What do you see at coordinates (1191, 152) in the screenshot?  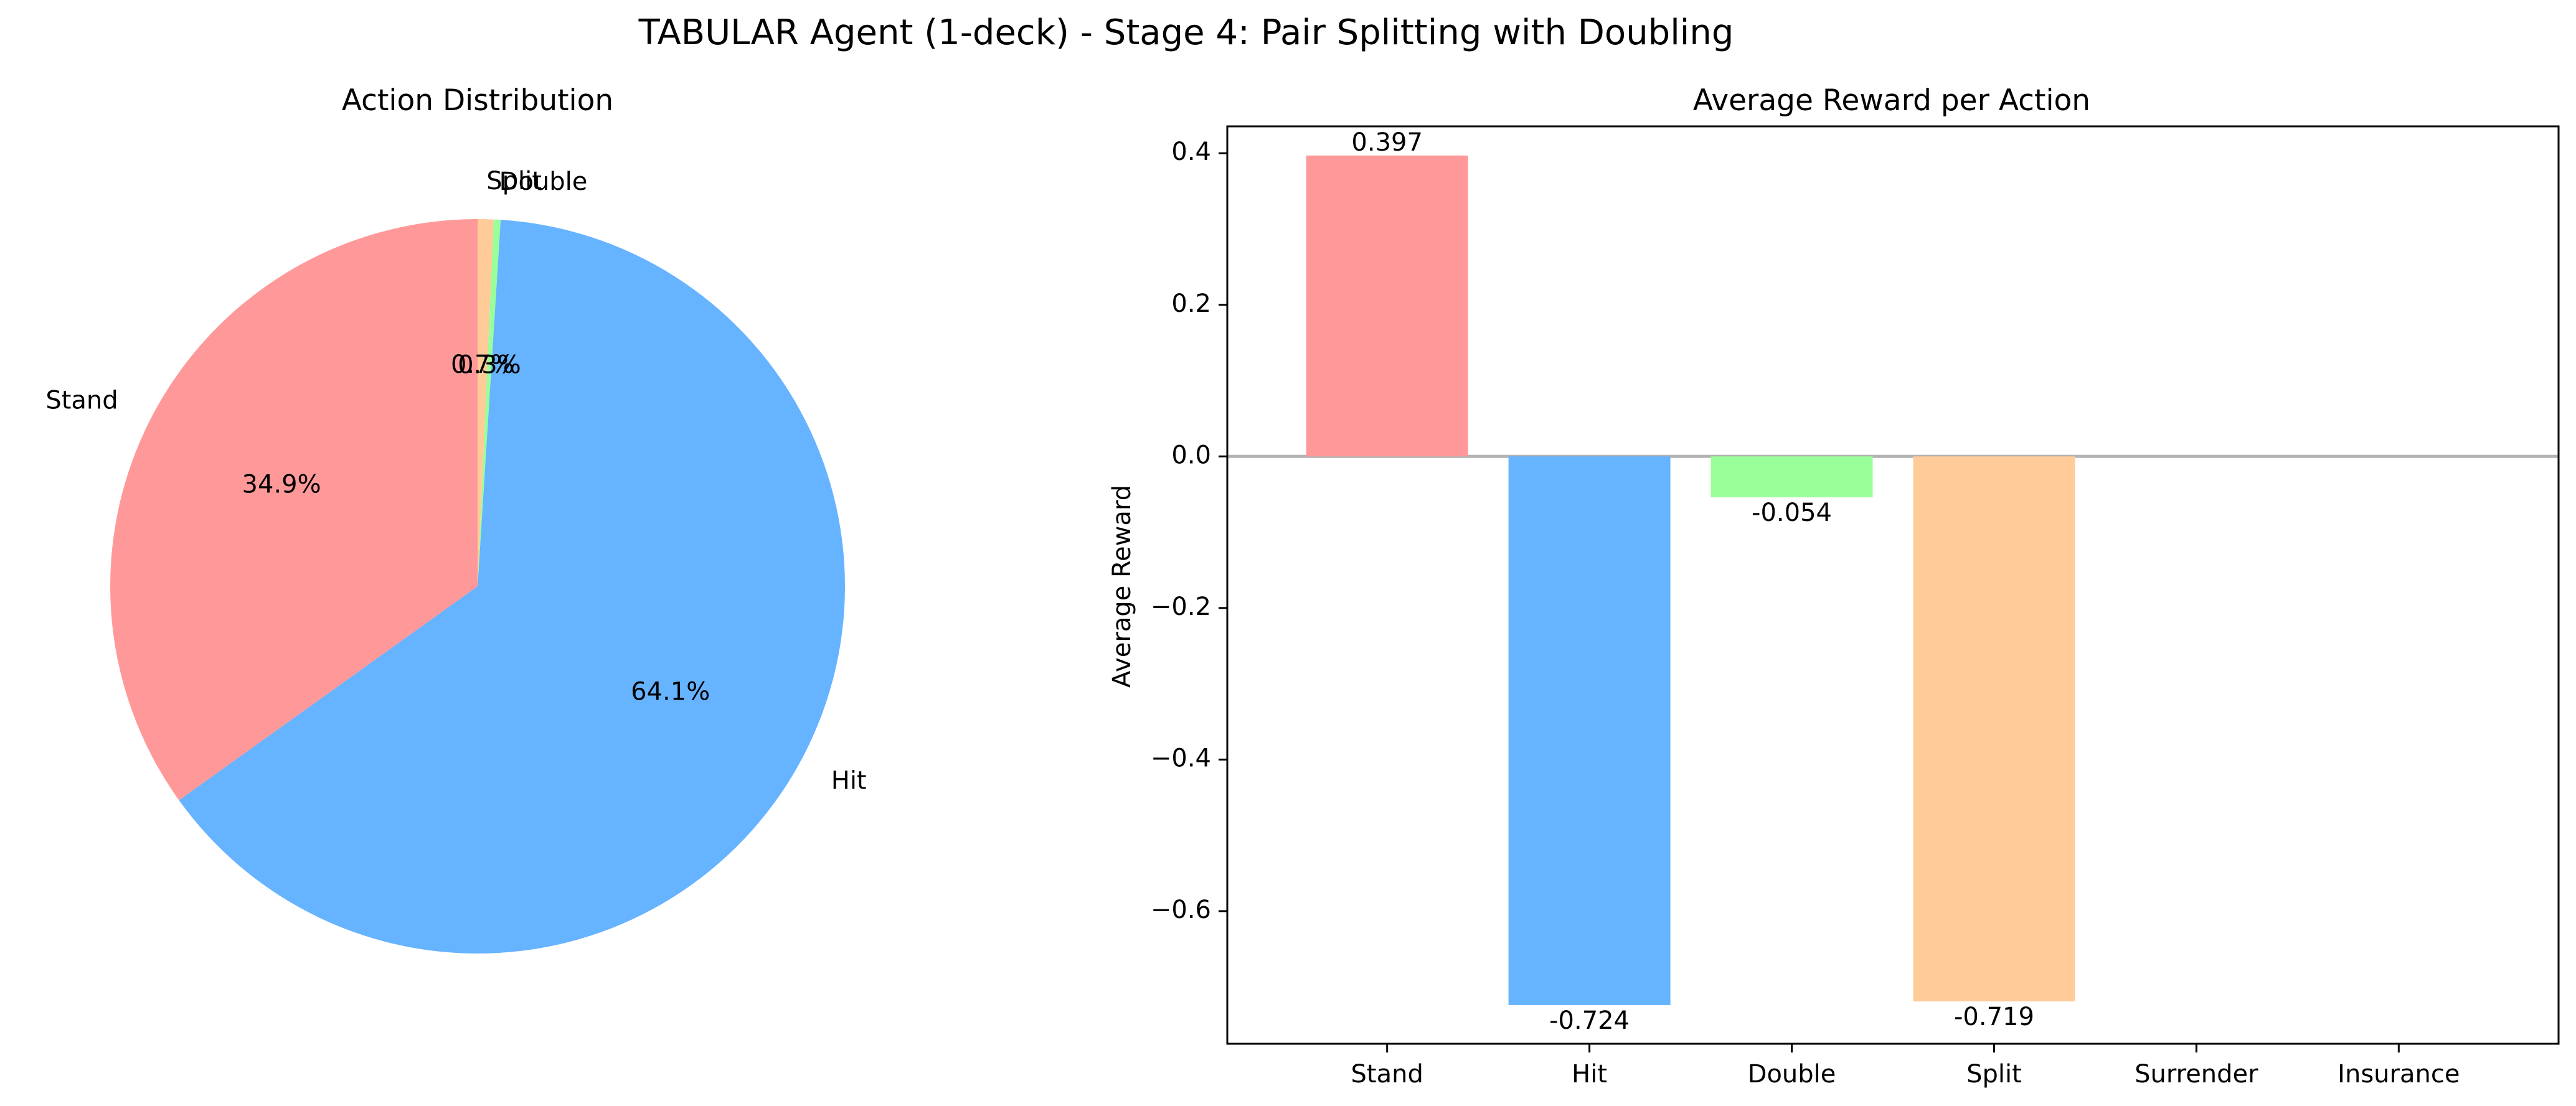 I see `y-tick-label: 0.4` at bounding box center [1191, 152].